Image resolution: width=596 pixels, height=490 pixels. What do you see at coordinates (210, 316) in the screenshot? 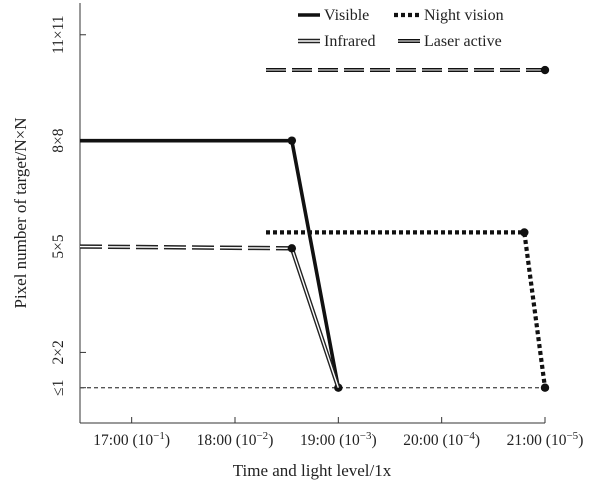
I see `series-infrared` at bounding box center [210, 316].